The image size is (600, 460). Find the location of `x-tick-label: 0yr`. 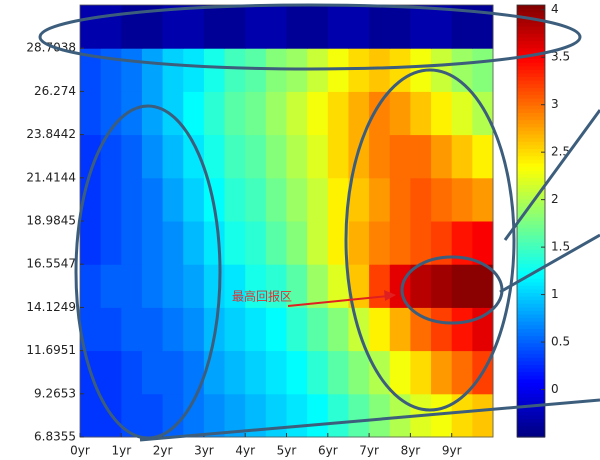

x-tick-label: 0yr is located at coordinates (80, 451).